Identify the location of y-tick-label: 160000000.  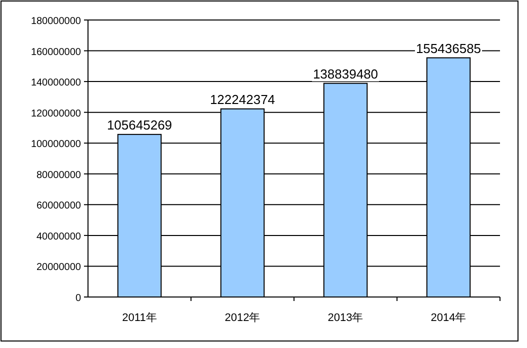
(56, 52).